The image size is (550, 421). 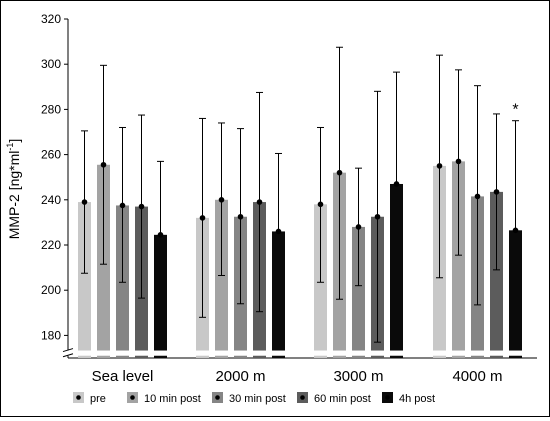 I want to click on y-tick-label: 320, so click(x=51, y=19).